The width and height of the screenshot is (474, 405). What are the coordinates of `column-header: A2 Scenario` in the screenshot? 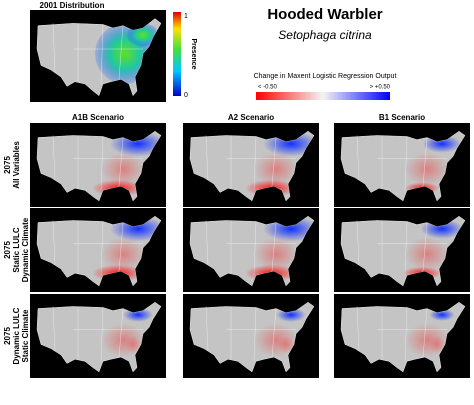 It's located at (251, 117).